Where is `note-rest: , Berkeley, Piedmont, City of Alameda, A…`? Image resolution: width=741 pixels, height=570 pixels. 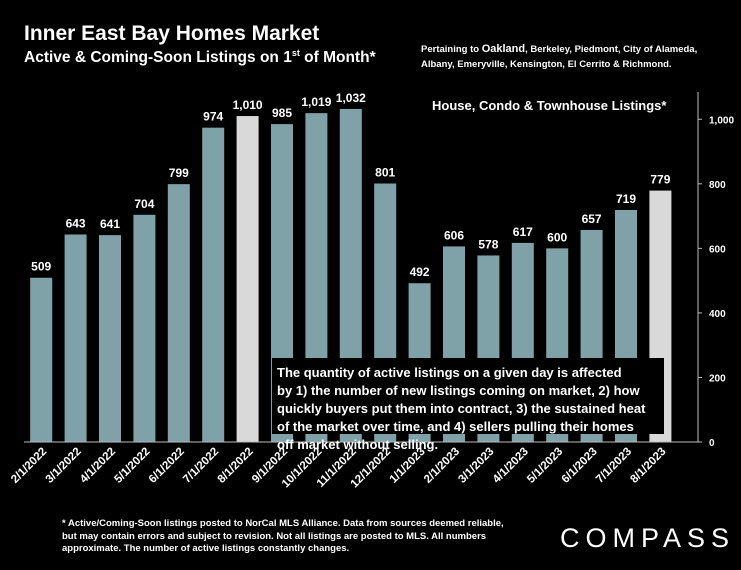
note-rest: , Berkeley, Piedmont, City of Alameda, A… is located at coordinates (559, 57).